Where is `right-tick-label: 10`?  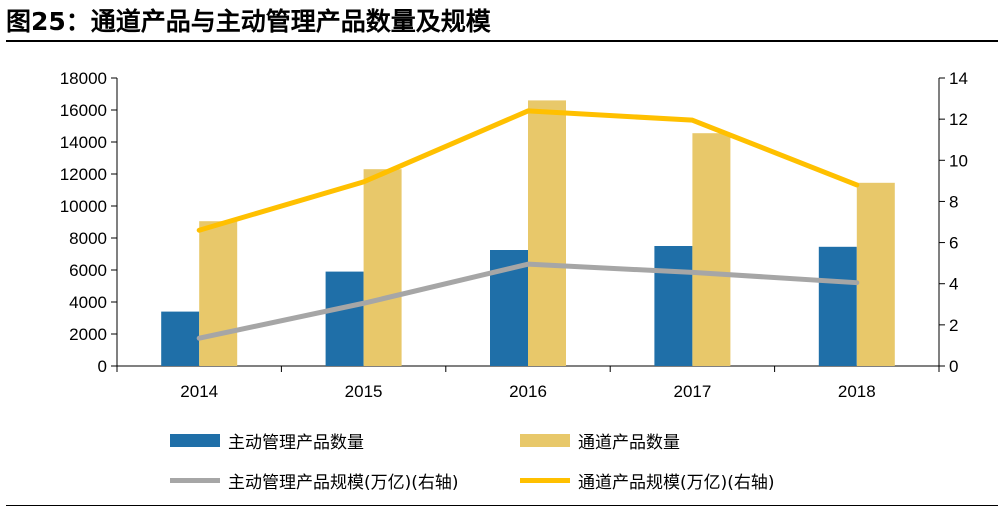
right-tick-label: 10 is located at coordinates (958, 160).